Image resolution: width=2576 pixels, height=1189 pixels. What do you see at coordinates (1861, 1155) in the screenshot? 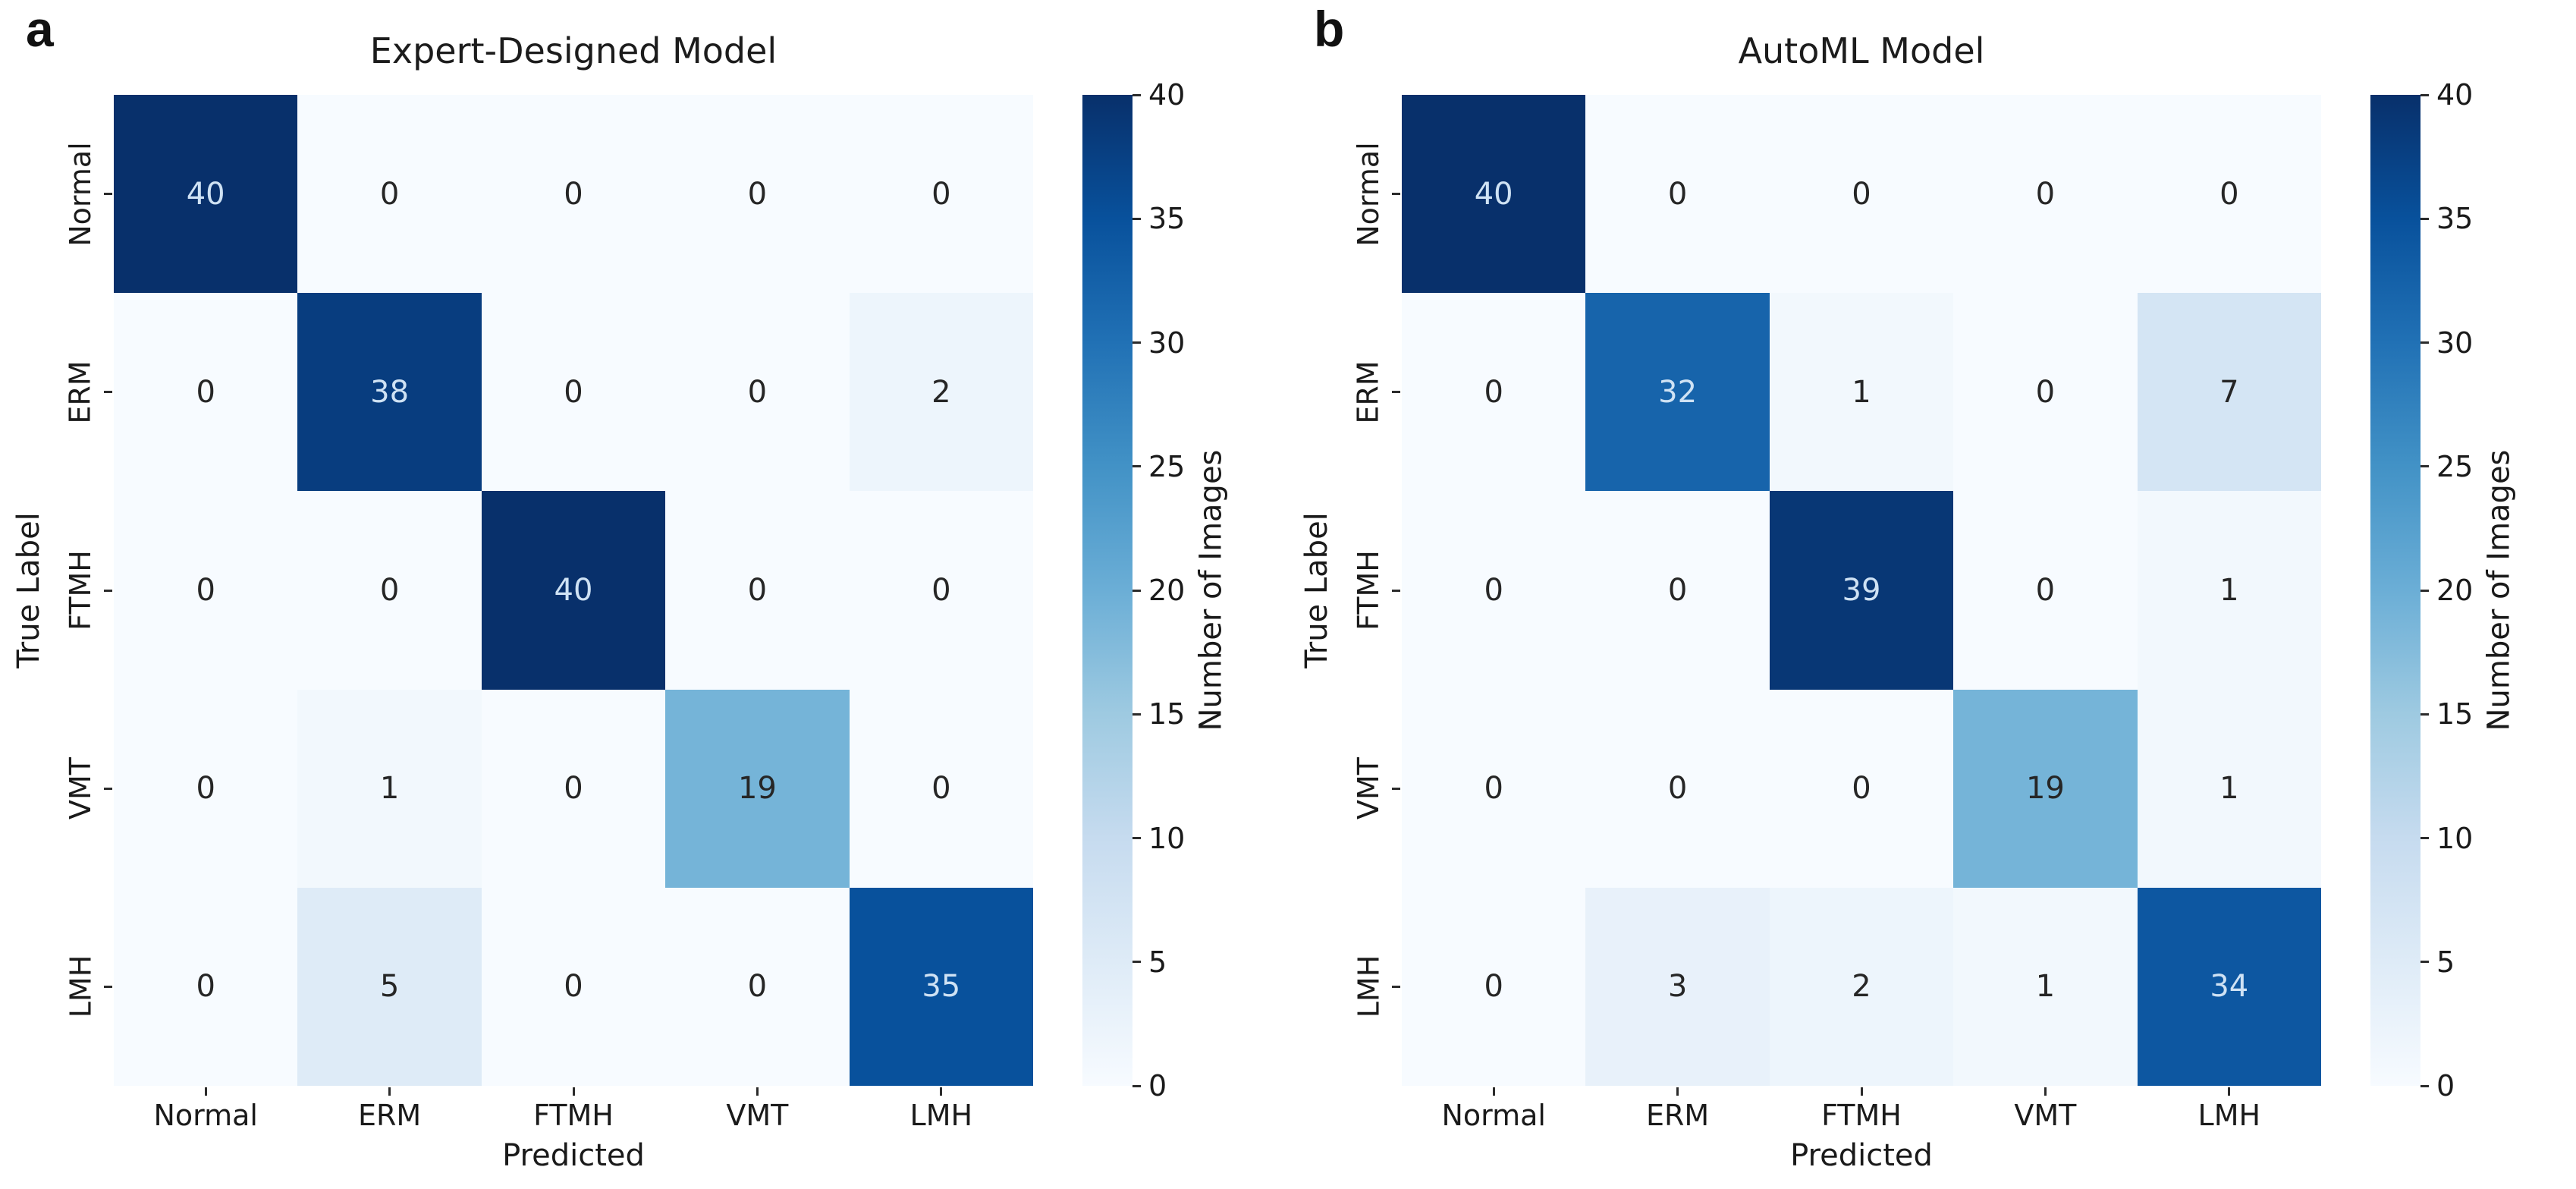
I see `x-axis-label: Predicted` at bounding box center [1861, 1155].